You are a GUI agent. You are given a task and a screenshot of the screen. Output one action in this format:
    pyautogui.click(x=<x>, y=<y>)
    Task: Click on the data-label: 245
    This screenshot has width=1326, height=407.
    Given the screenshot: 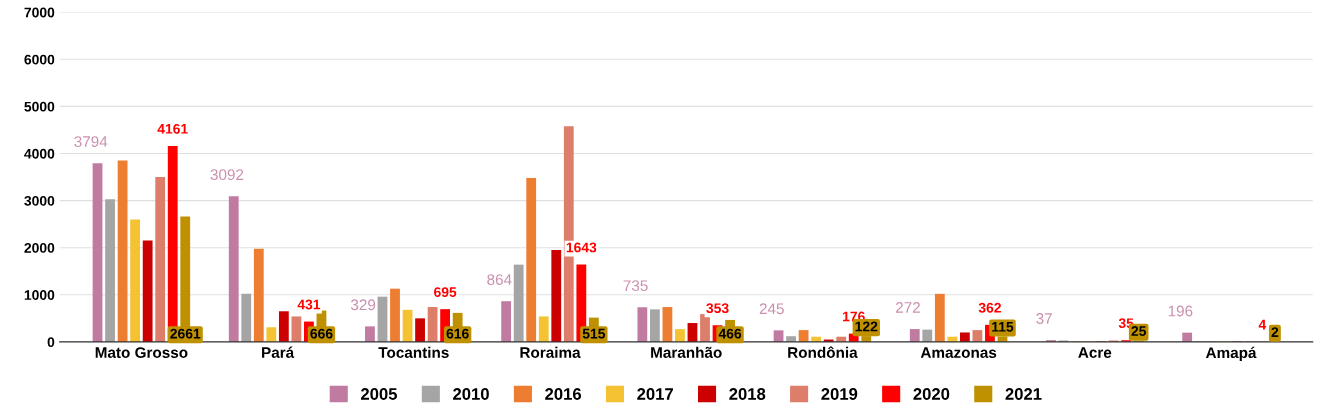 What is the action you would take?
    pyautogui.click(x=771, y=309)
    